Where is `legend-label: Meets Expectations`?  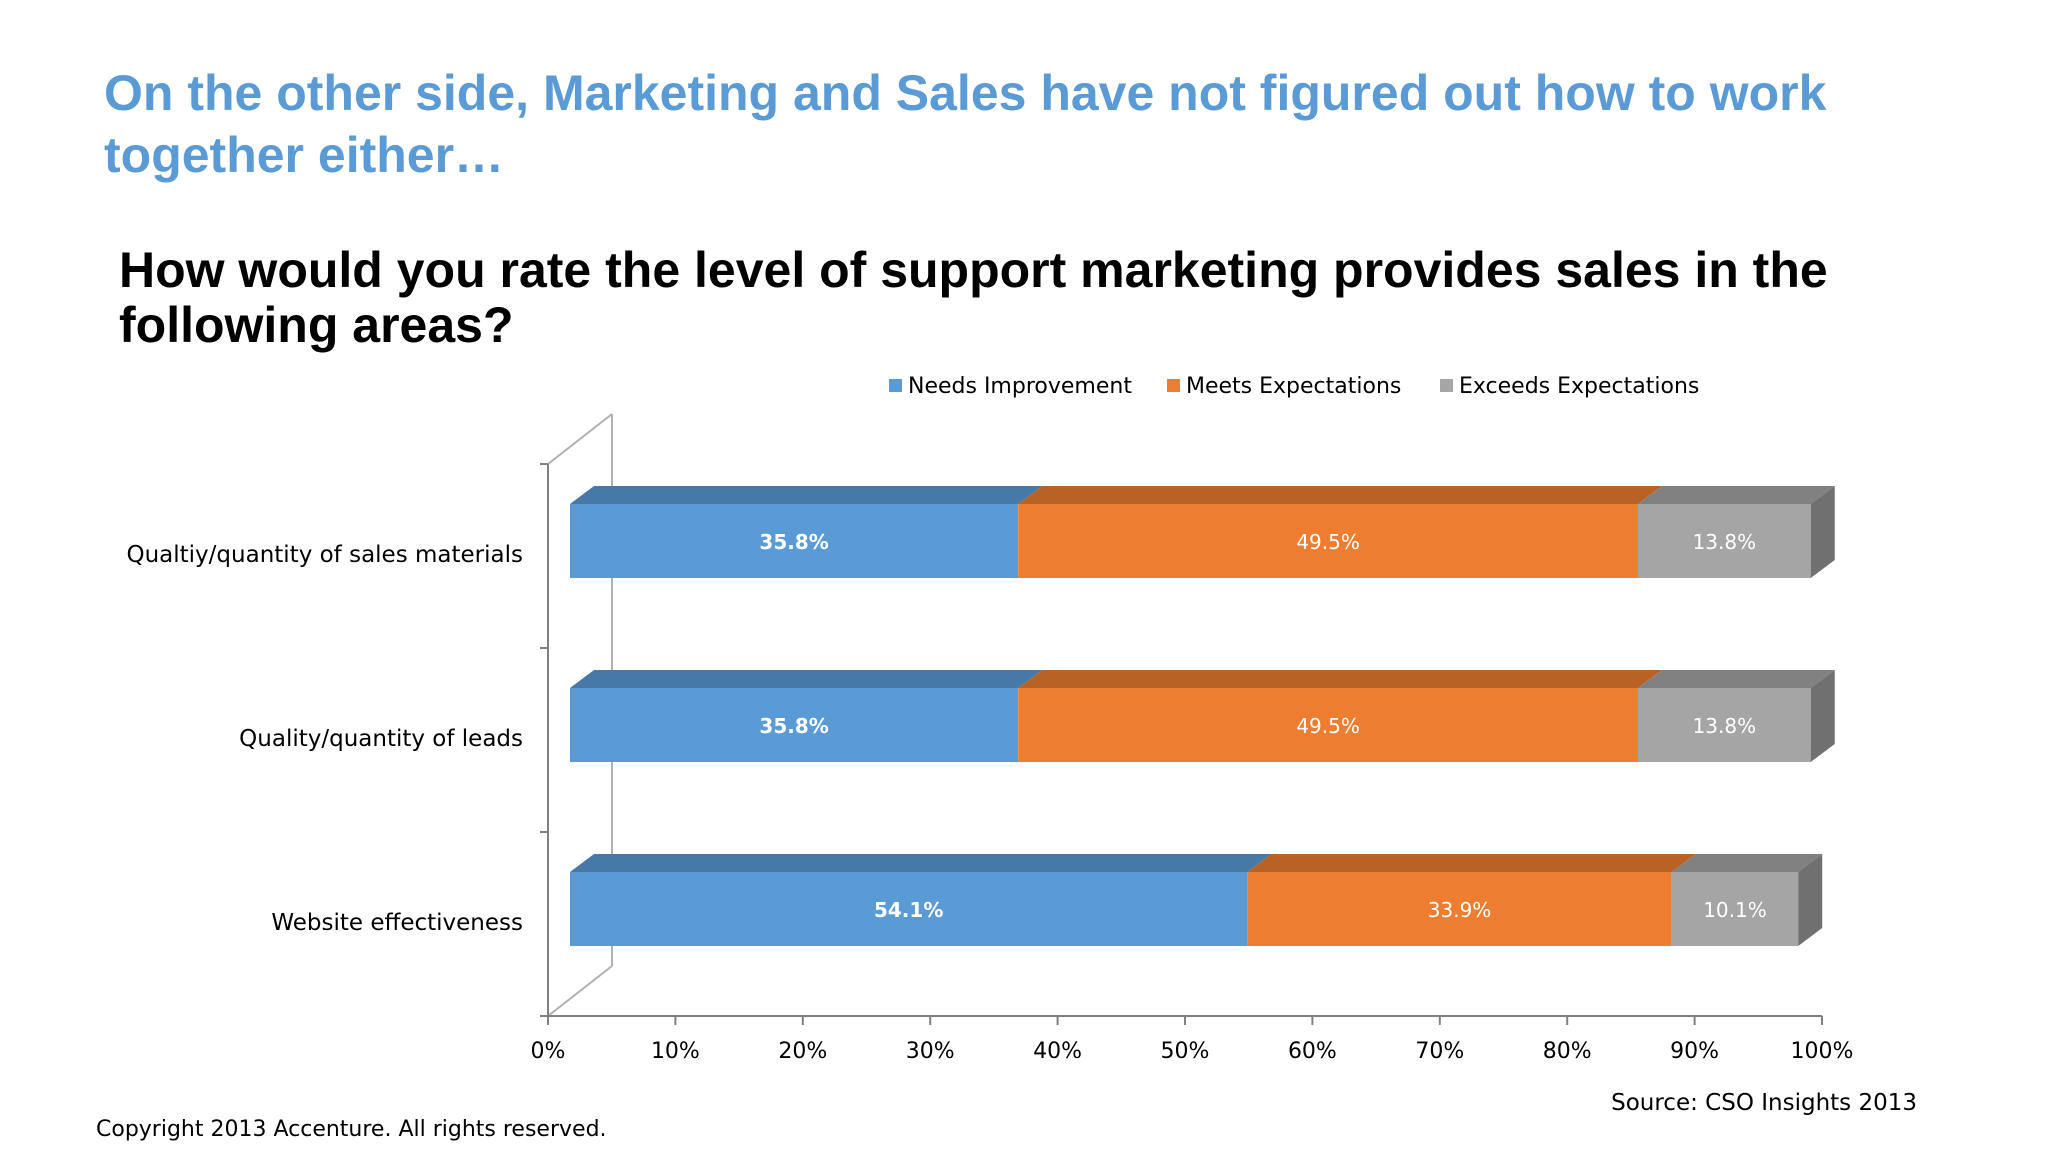 legend-label: Meets Expectations is located at coordinates (1293, 386).